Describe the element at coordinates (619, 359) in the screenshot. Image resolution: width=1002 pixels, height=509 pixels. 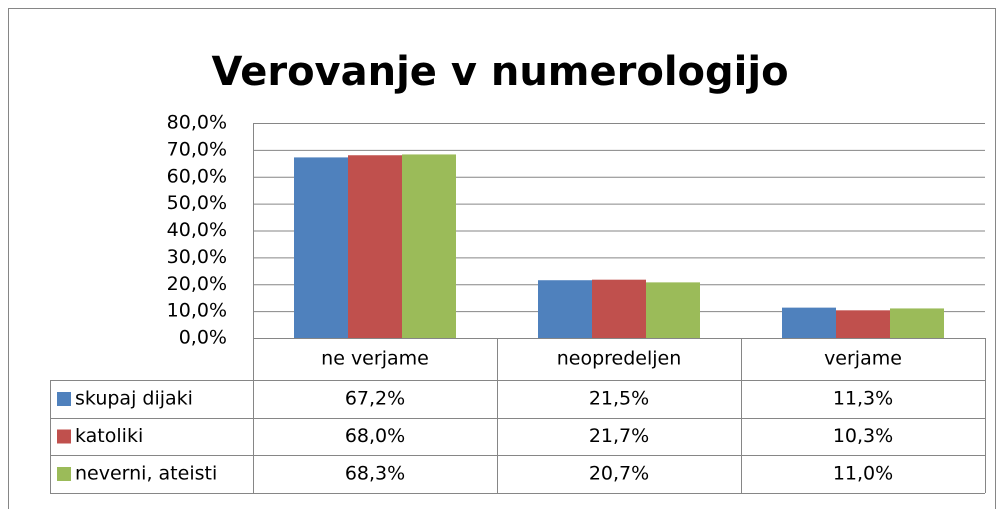
I see `x-tick-label: neopredeljen` at that location.